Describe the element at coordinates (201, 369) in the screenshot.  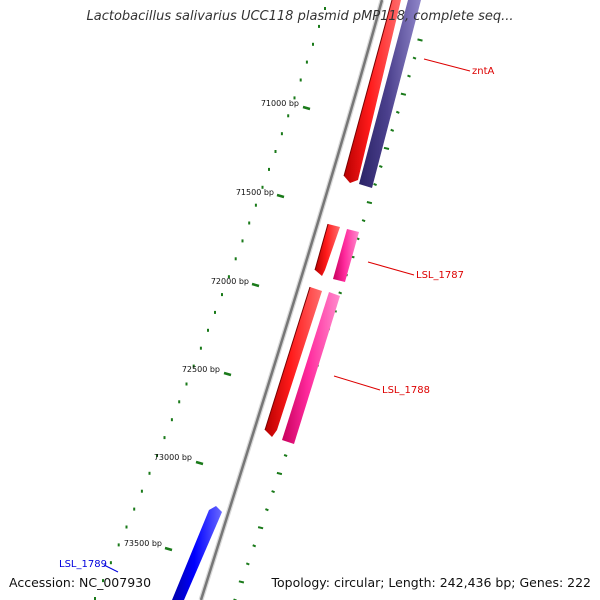
I see `tick-label-72500: 72500 bp` at that location.